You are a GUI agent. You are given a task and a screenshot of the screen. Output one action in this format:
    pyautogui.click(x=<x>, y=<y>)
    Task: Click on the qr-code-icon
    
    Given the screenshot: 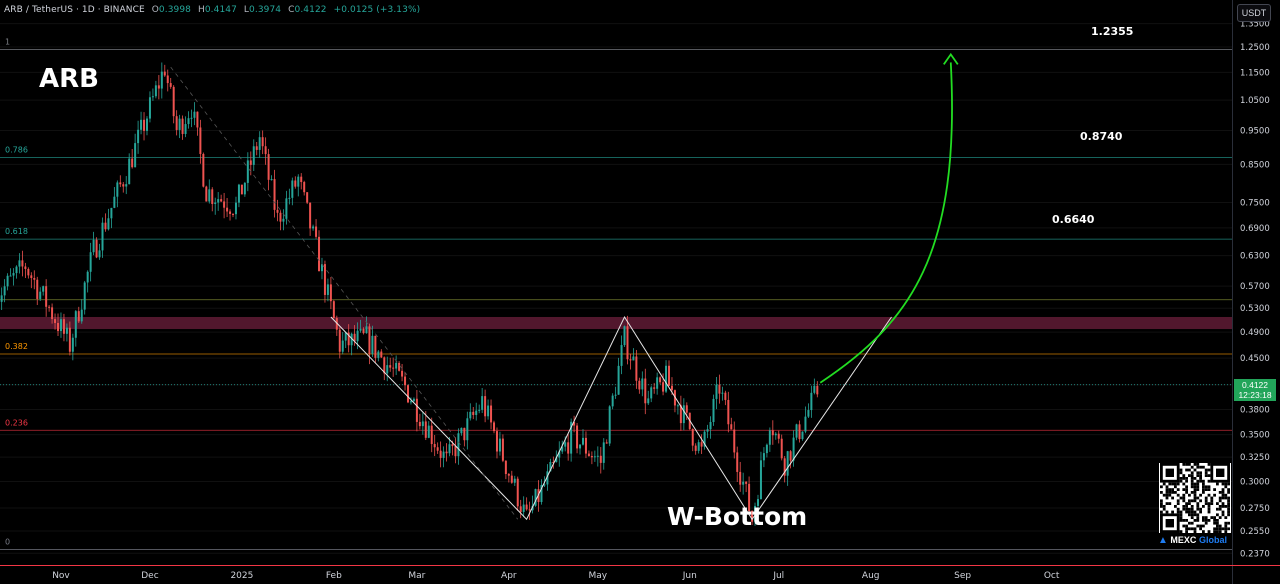 What is the action you would take?
    pyautogui.click(x=1195, y=498)
    